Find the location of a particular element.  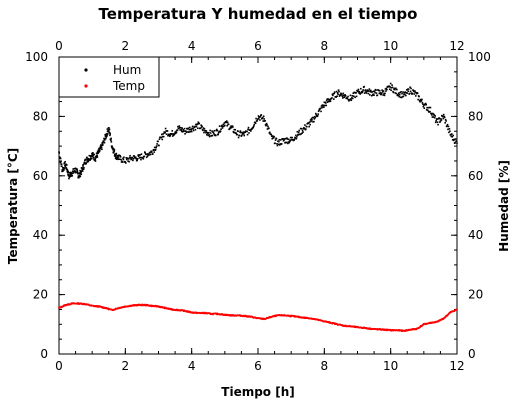

x-tick-label-bottom: 0 is located at coordinates (59, 366).